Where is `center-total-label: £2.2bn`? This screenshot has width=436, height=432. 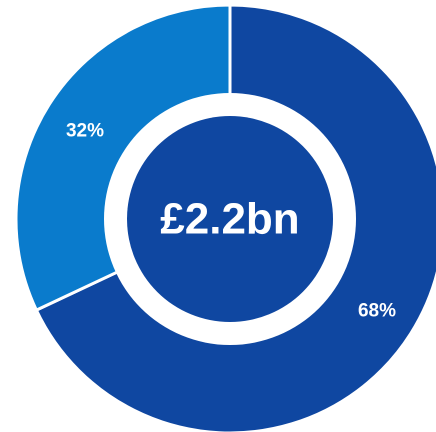 center-total-label: £2.2bn is located at coordinates (229, 219).